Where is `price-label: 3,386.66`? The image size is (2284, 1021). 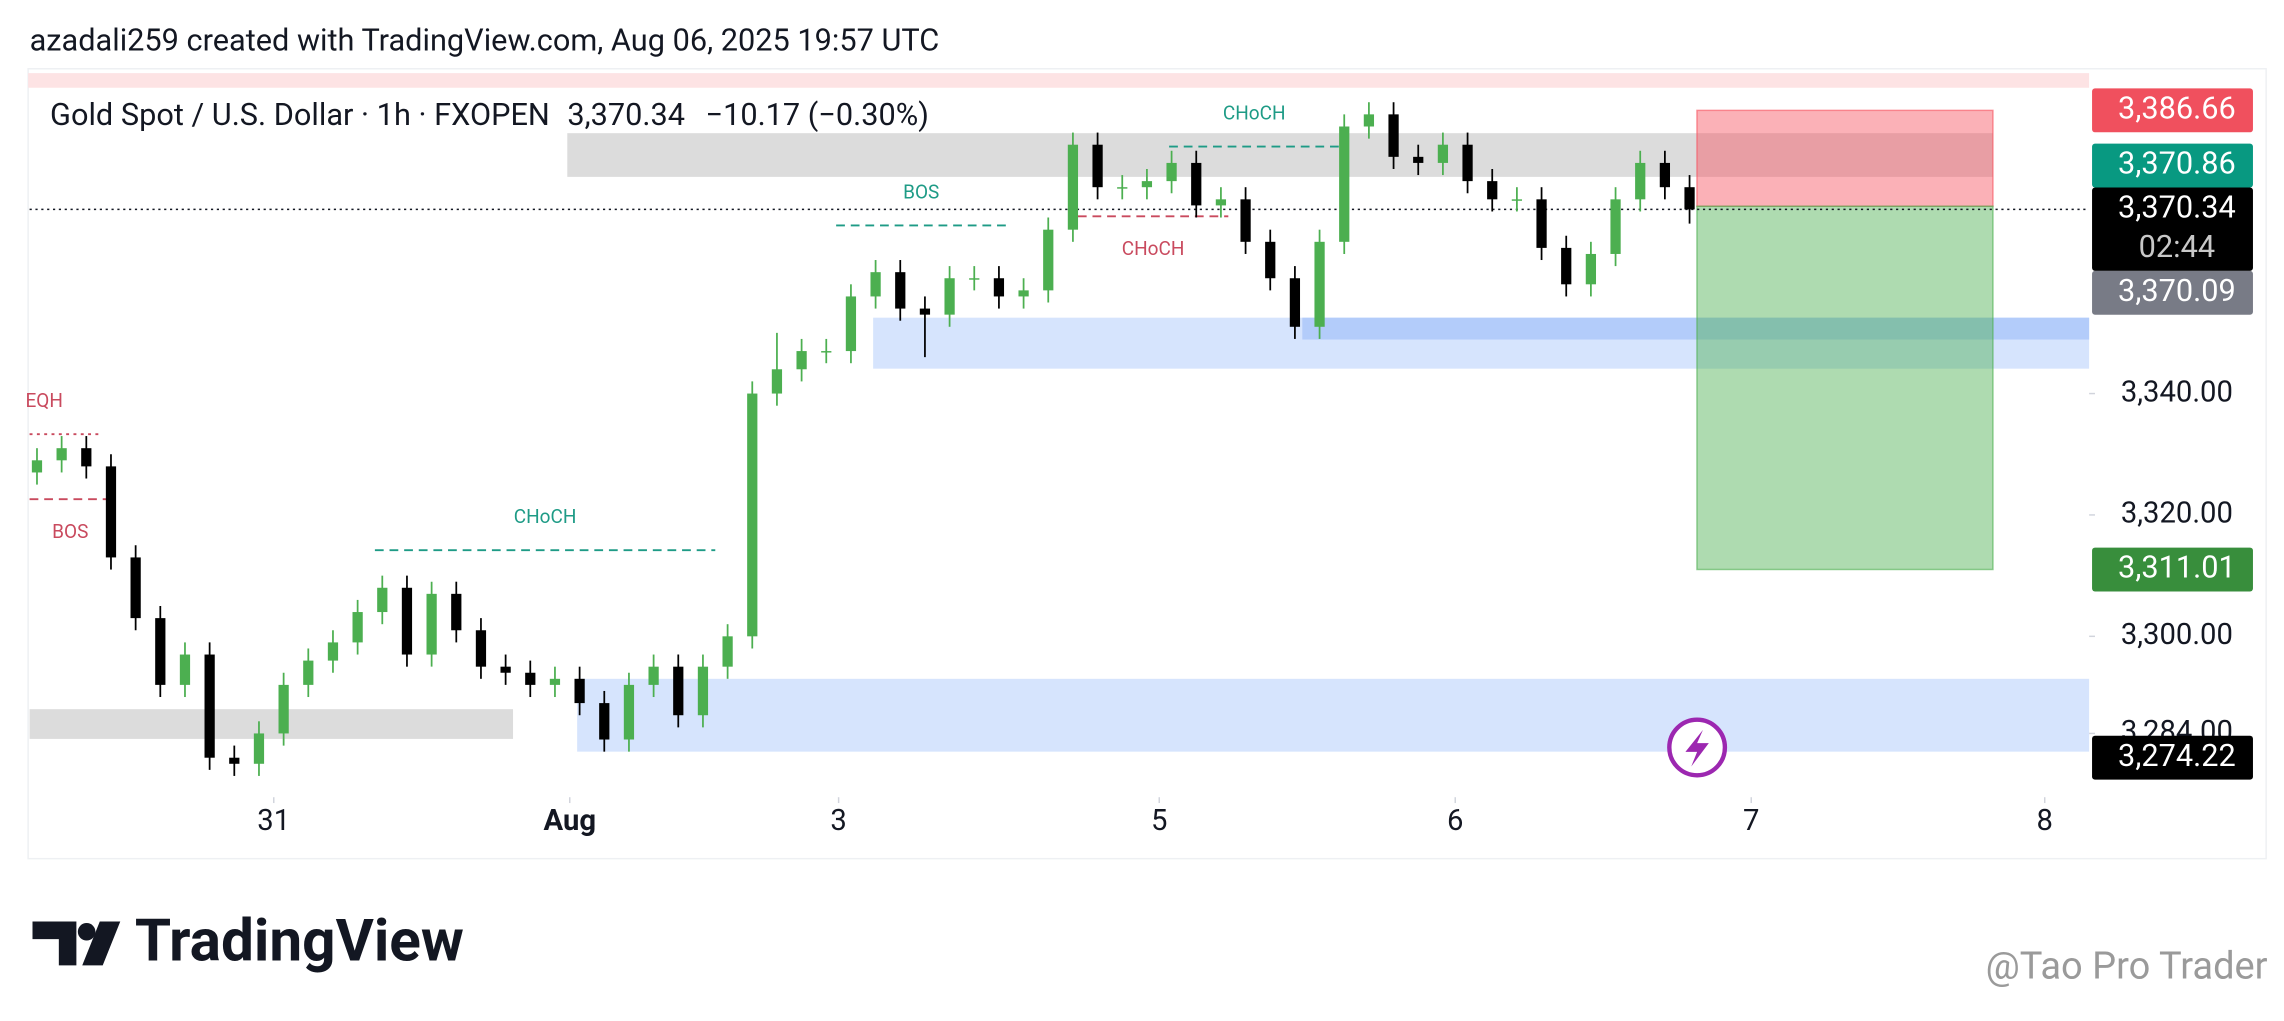
price-label: 3,386.66 is located at coordinates (2177, 108).